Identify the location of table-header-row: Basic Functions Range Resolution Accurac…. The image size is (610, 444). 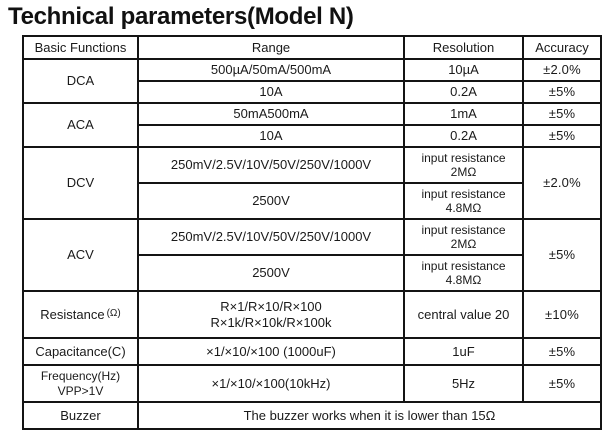
(312, 47).